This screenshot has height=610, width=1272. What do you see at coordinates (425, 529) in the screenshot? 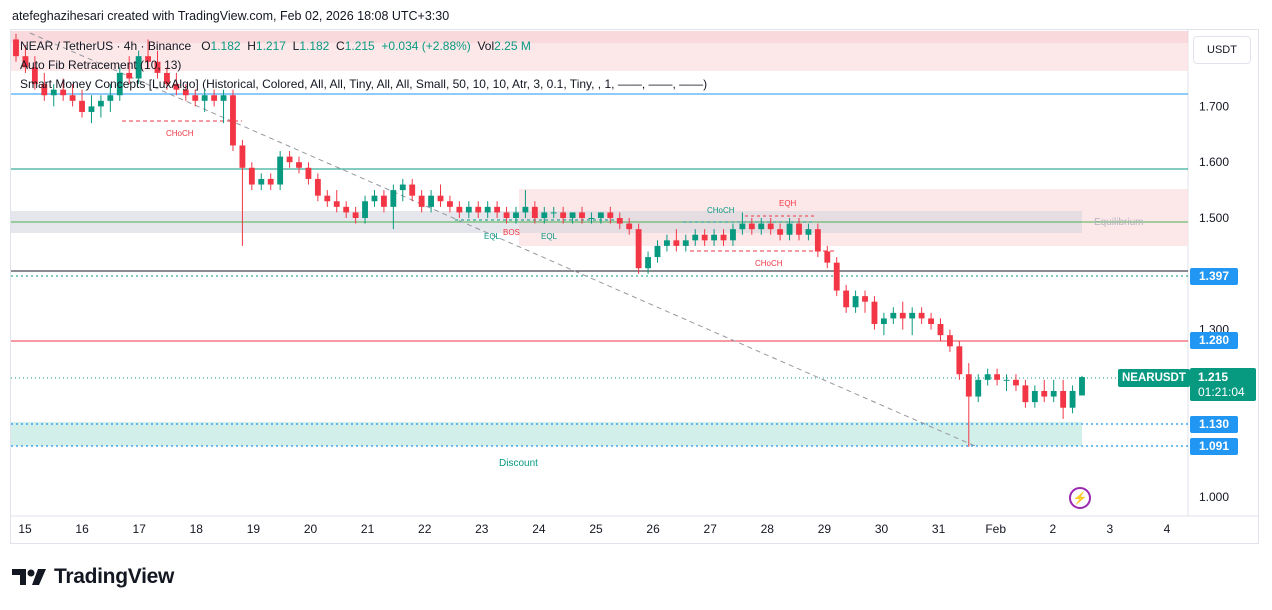
I see `time-tick-label: 22` at bounding box center [425, 529].